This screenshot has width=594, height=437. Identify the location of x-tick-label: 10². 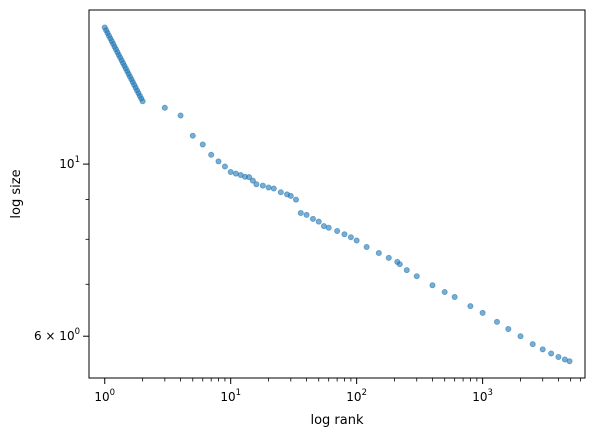
(356, 396).